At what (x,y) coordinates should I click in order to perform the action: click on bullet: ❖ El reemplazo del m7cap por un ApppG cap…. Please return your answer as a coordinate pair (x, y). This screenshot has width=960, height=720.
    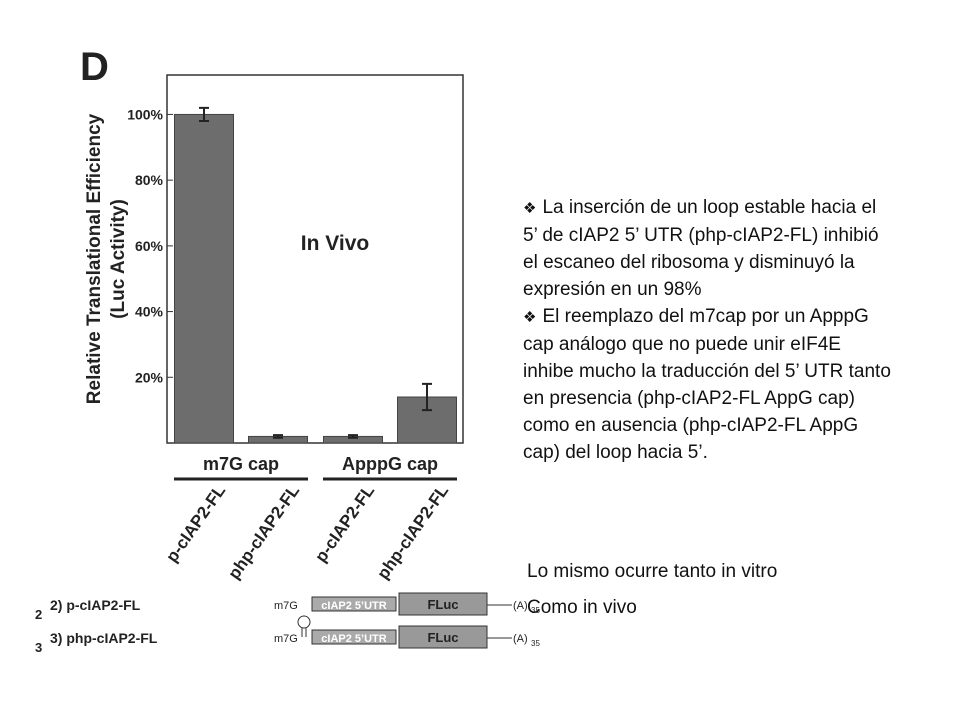
    Looking at the image, I should click on (708, 384).